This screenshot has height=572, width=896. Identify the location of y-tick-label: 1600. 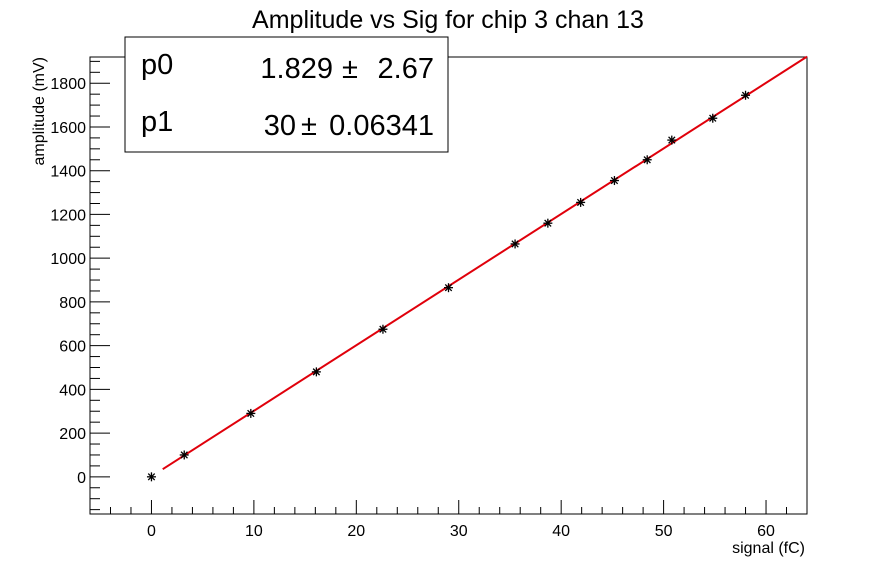
(68, 128).